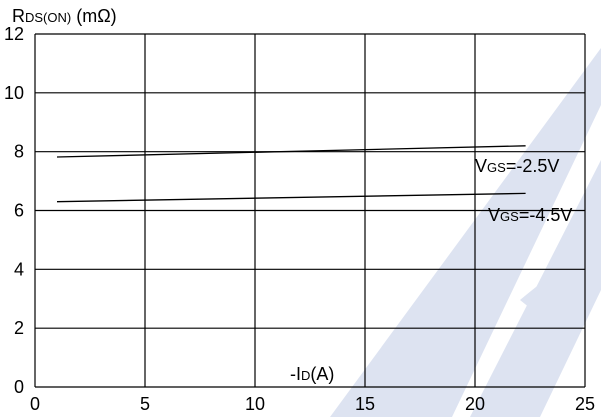  What do you see at coordinates (14, 93) in the screenshot?
I see `y-tick-label: 10` at bounding box center [14, 93].